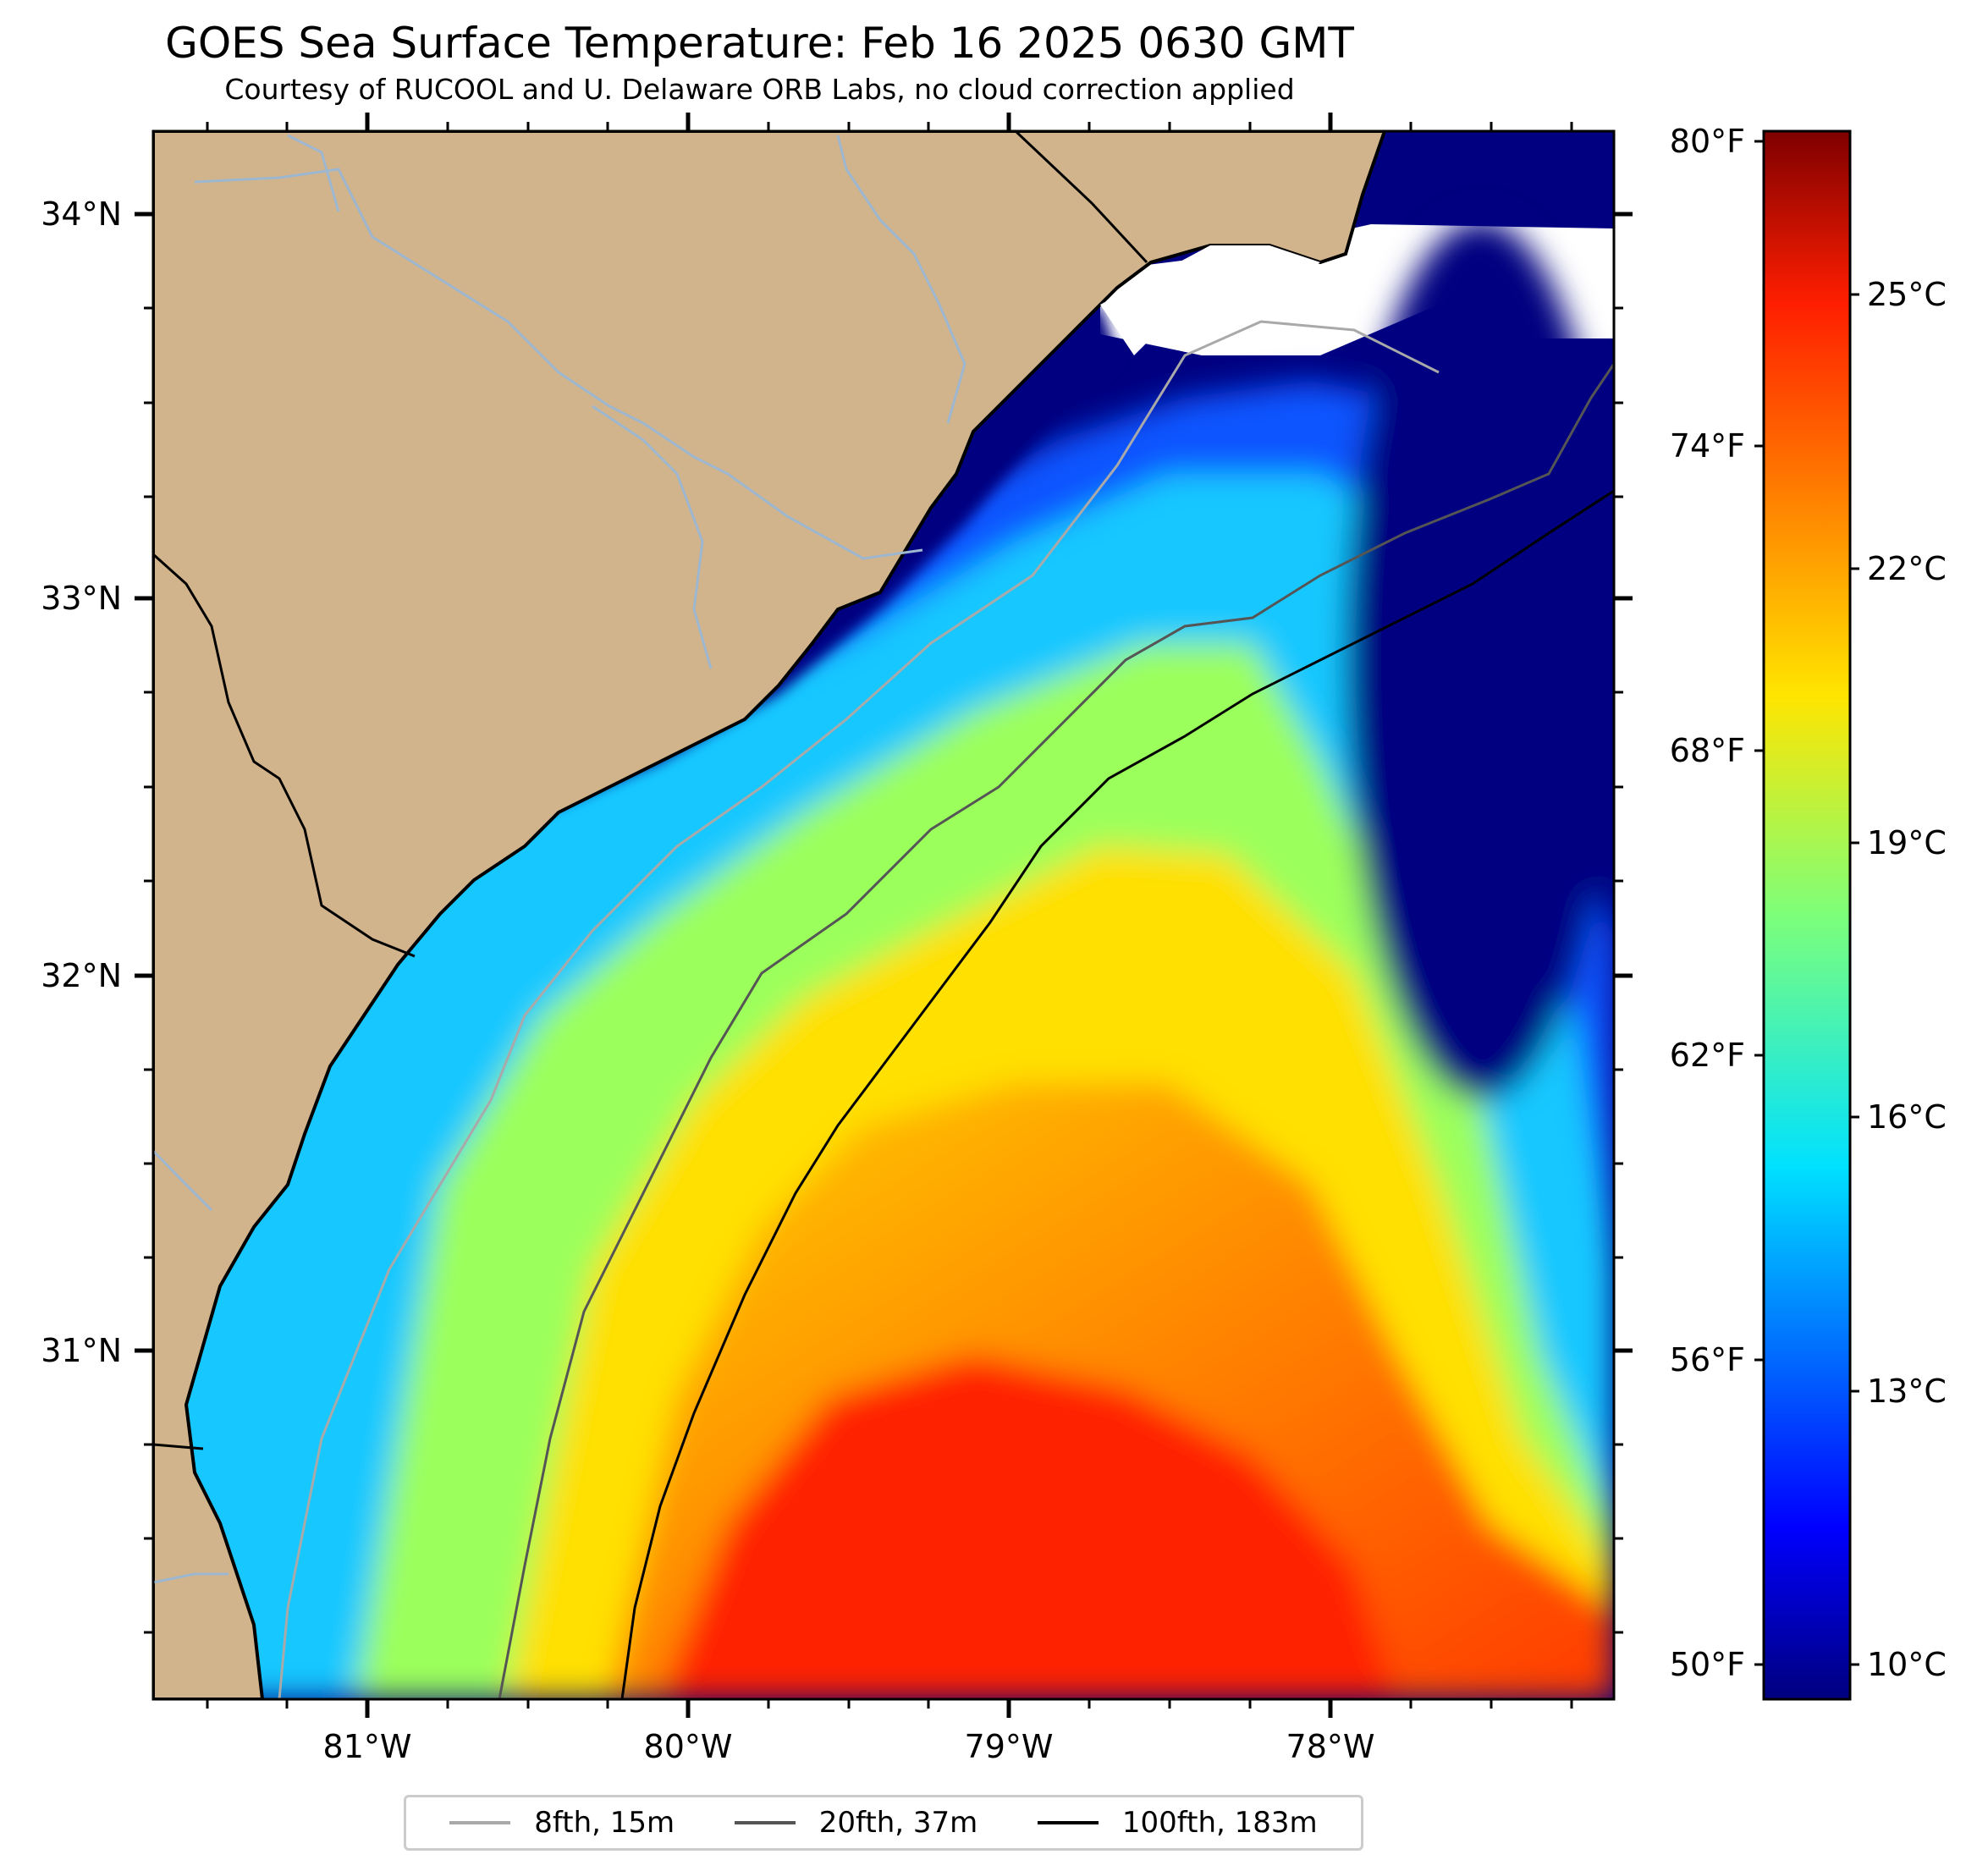  What do you see at coordinates (765, 1822) in the screenshot?
I see `legend-swatch-20fth` at bounding box center [765, 1822].